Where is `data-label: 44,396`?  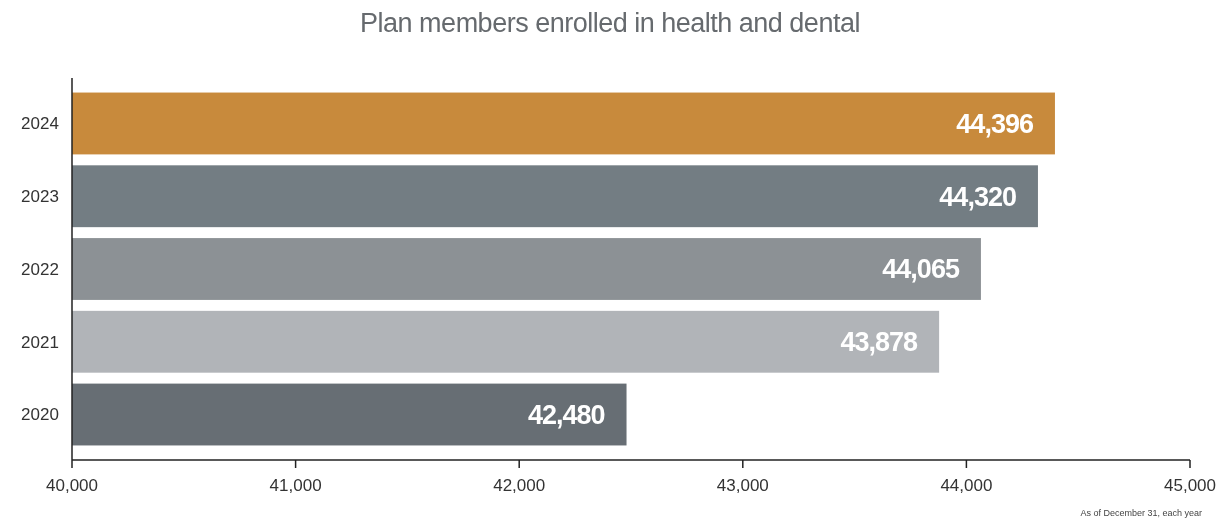
data-label: 44,396 is located at coordinates (995, 123).